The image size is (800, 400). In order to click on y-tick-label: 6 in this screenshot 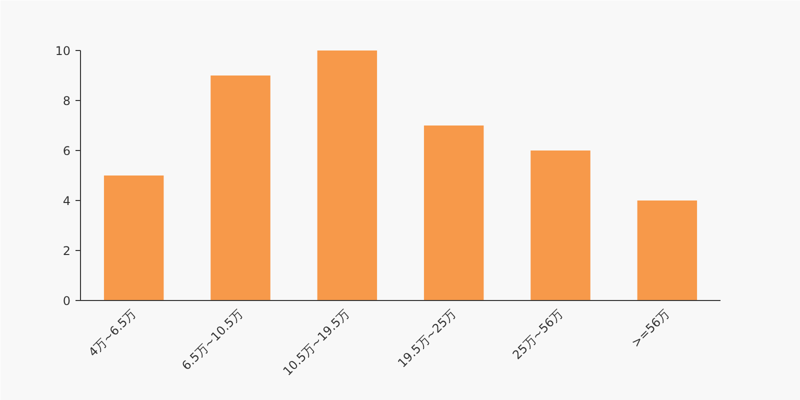, I will do `click(66, 151)`.